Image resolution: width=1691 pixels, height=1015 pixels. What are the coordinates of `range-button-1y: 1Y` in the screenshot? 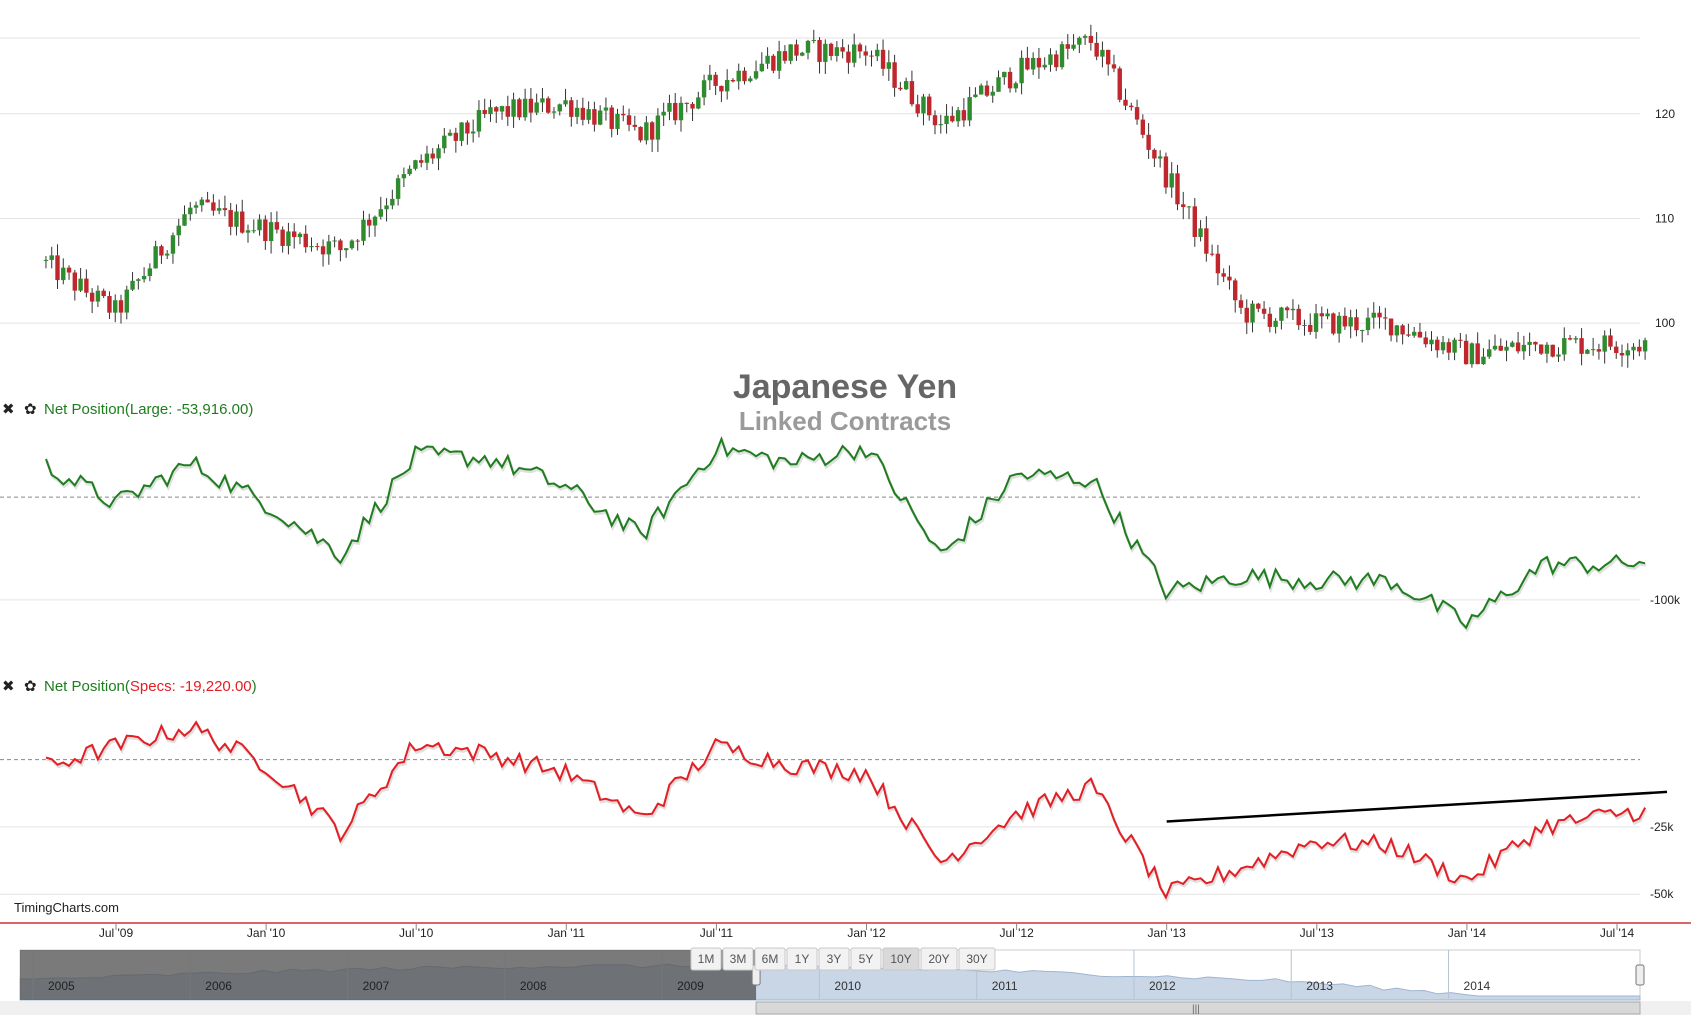 It's located at (802, 959).